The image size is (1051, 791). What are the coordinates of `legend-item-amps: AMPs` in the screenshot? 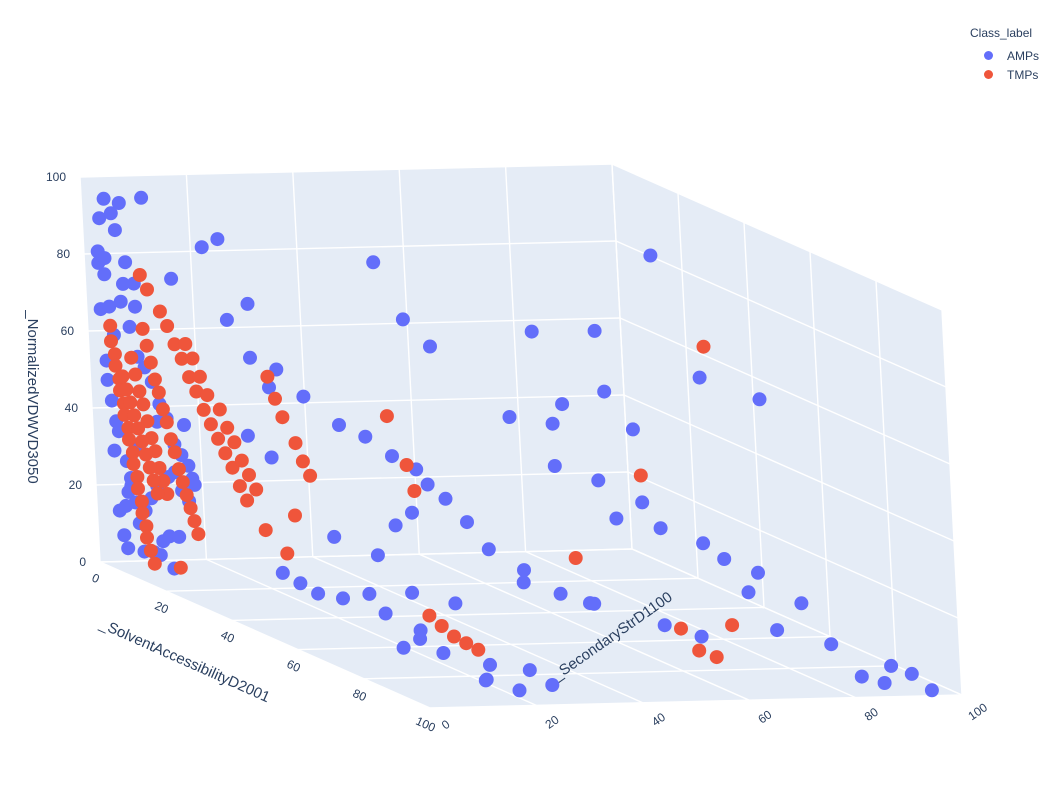 It's located at (1003, 55).